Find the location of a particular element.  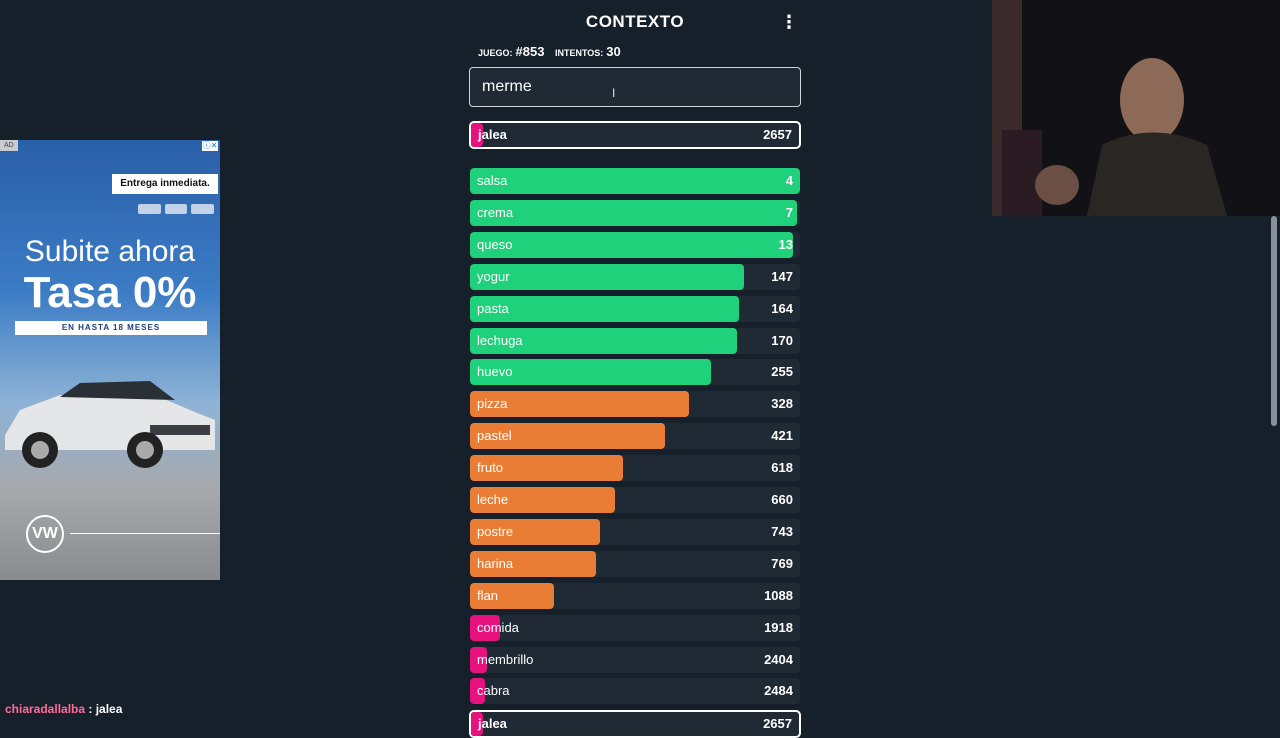

guess-word: harina is located at coordinates (495, 563).